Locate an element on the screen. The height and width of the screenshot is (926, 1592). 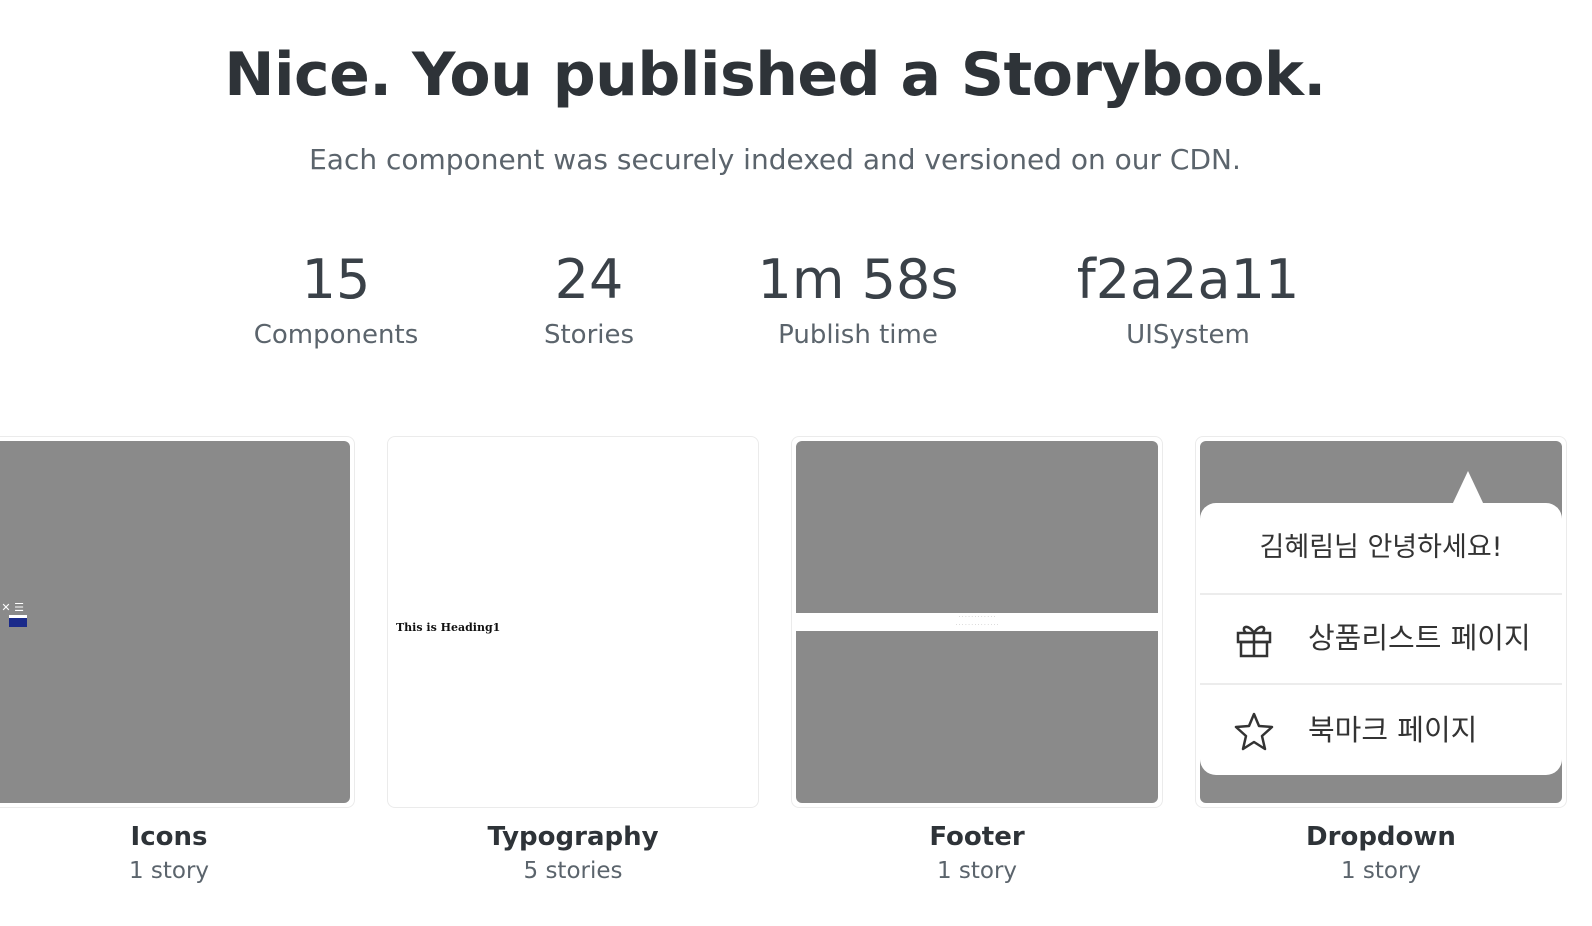
component-card-dropdown: 김혜림님 안녕하세요! 상품리스트 페이지 북마크 페이지 is located at coordinates (1381, 622).